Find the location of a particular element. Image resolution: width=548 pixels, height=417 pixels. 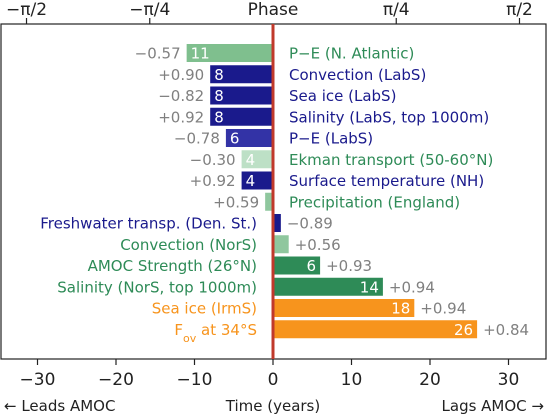

top-phase-axis: −π/2 −π/4 π/4 π/2 is located at coordinates (269, 12).